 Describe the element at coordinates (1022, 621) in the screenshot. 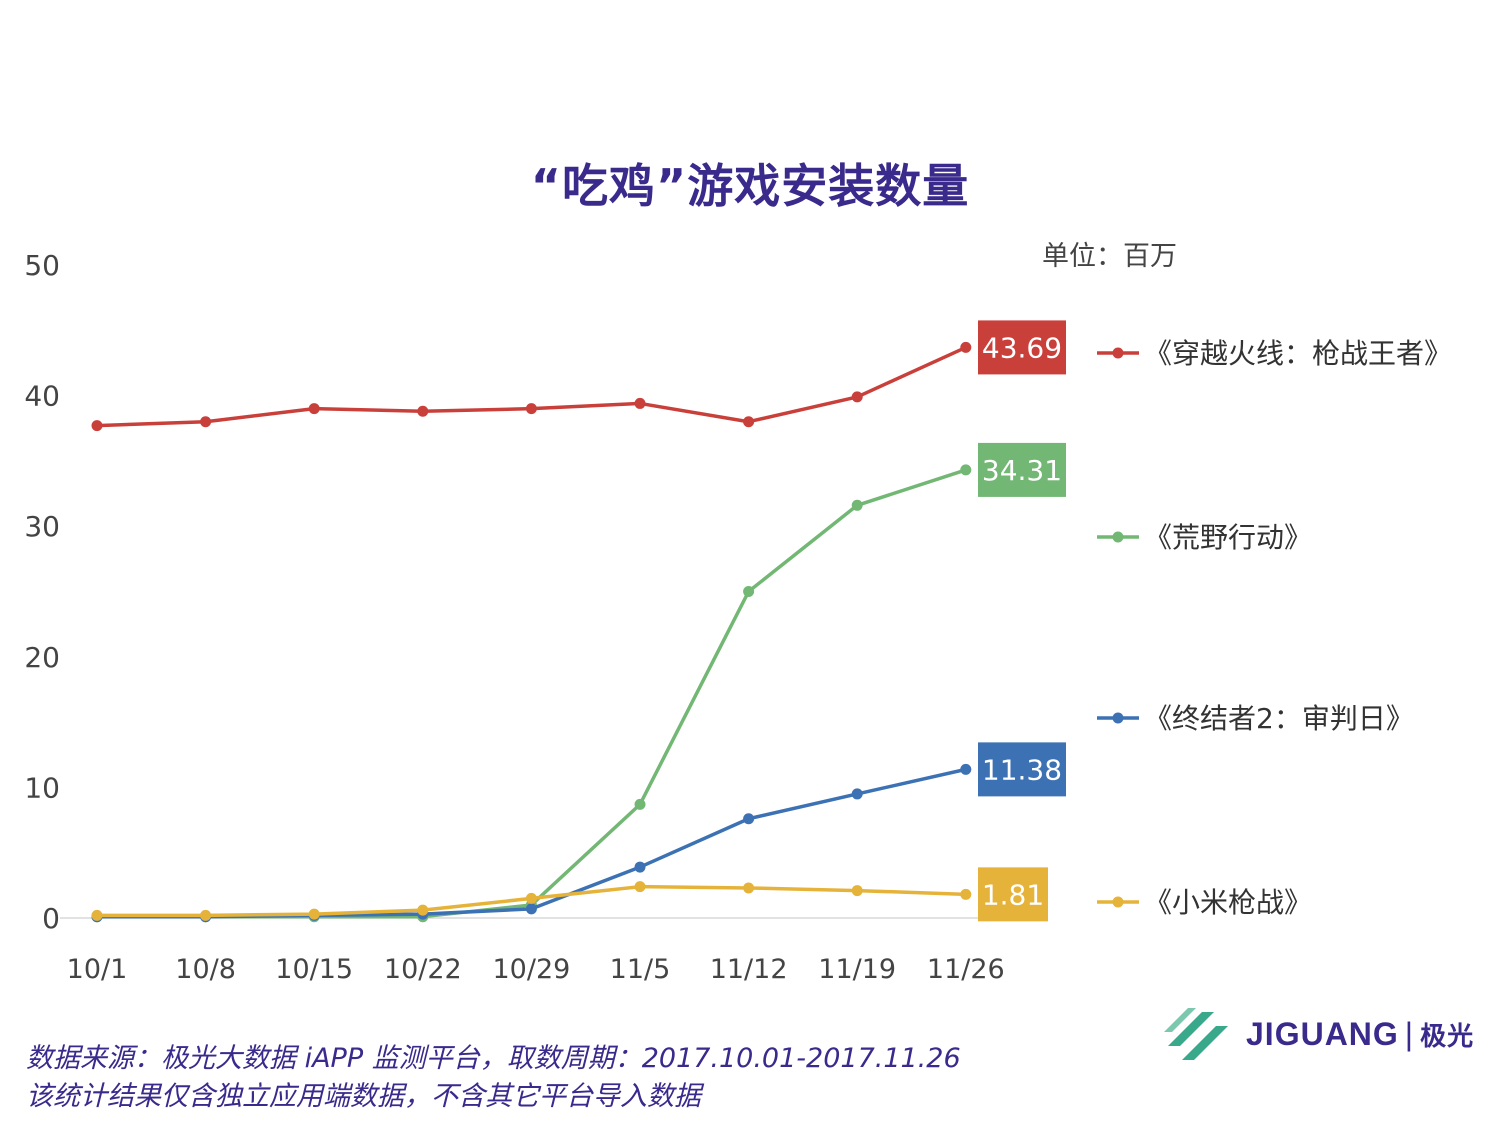

I see `end-label-layer: 43.69 34.31 11.38 1.81` at that location.